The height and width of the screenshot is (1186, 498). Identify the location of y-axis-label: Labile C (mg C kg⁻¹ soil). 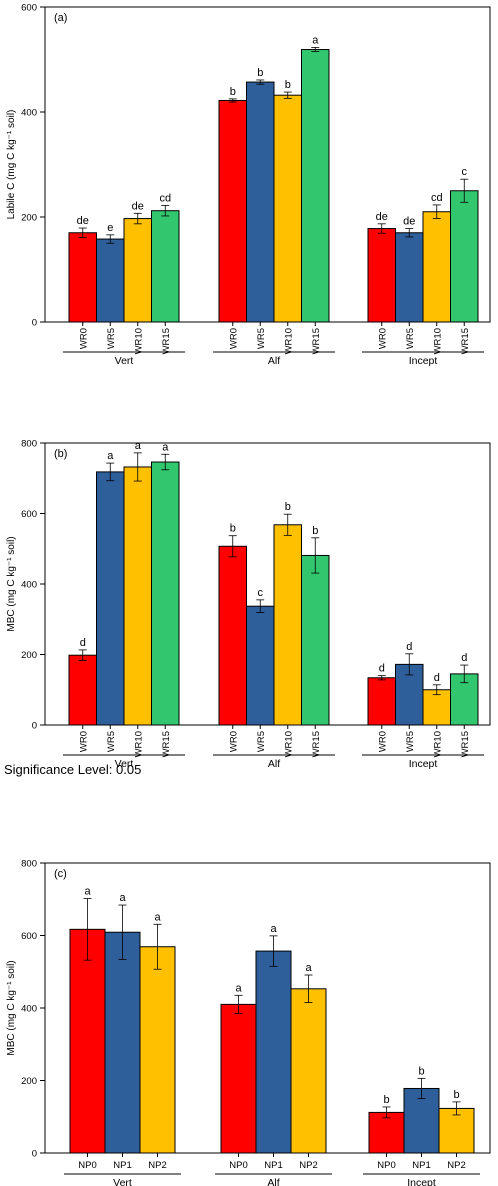
(11, 165).